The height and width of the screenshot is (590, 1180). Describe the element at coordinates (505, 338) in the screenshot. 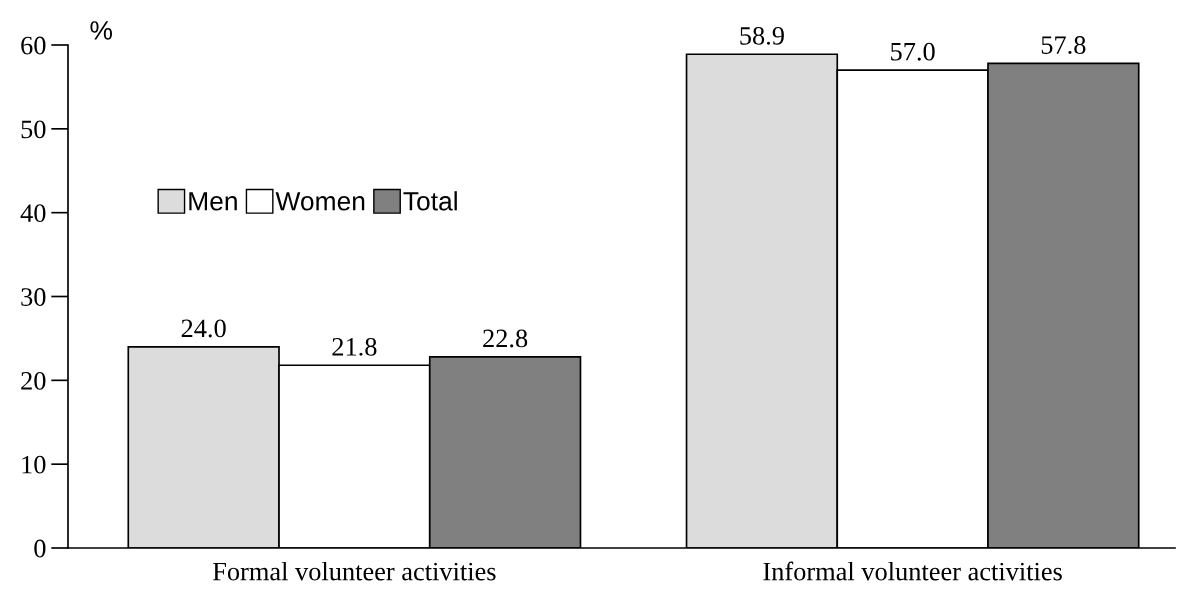

I see `data-label: 22.8` at that location.